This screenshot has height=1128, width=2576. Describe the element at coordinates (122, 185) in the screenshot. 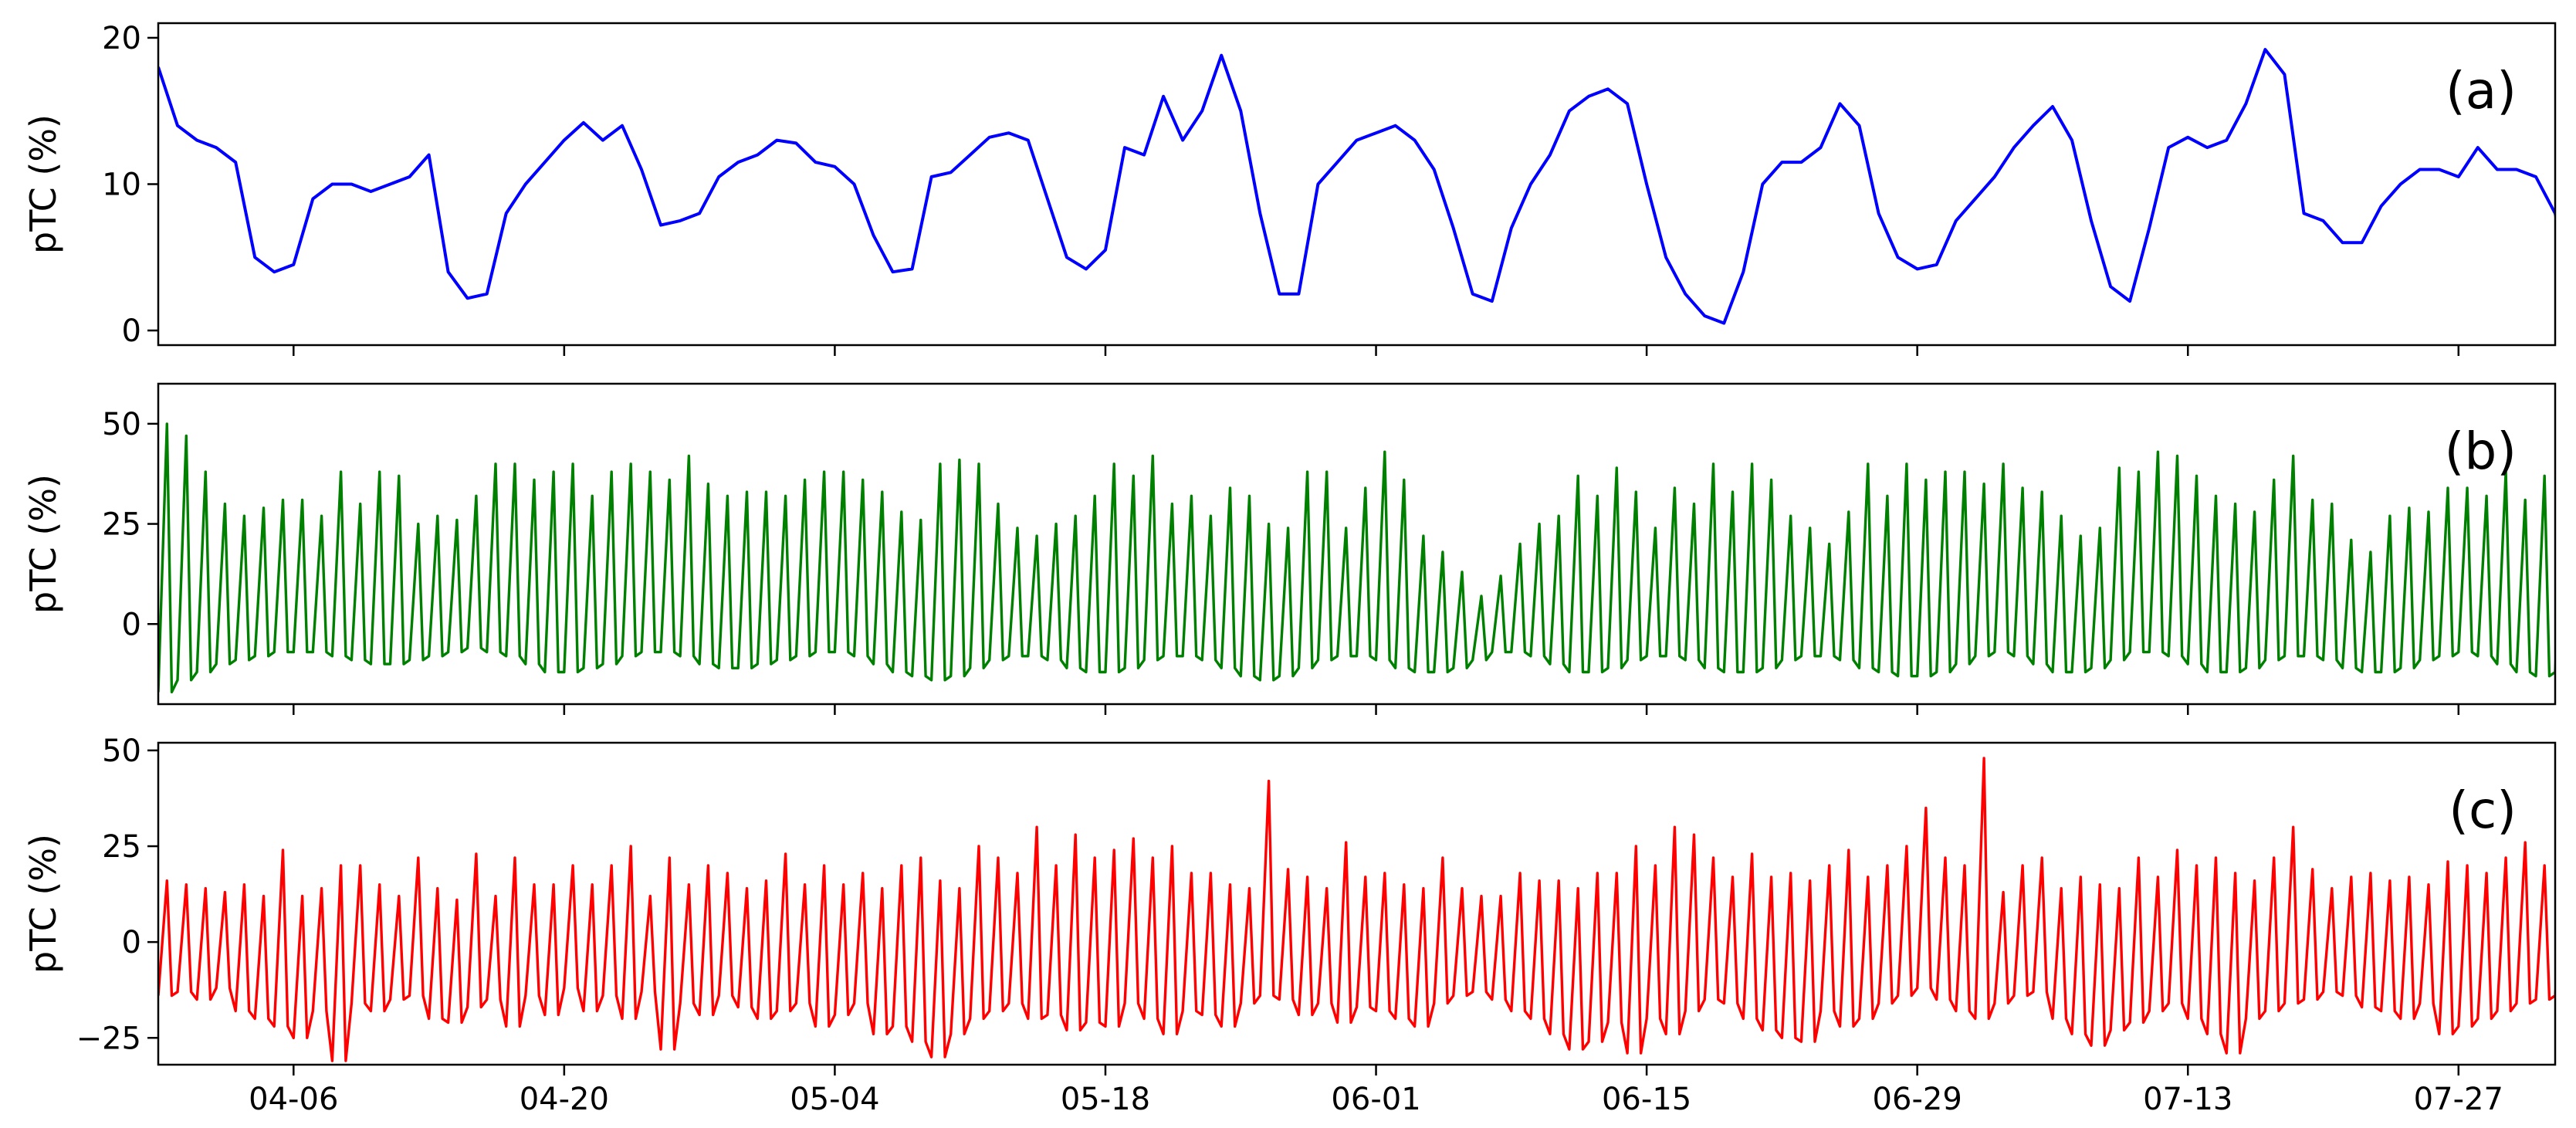

I see `y-tick-label: 10` at that location.